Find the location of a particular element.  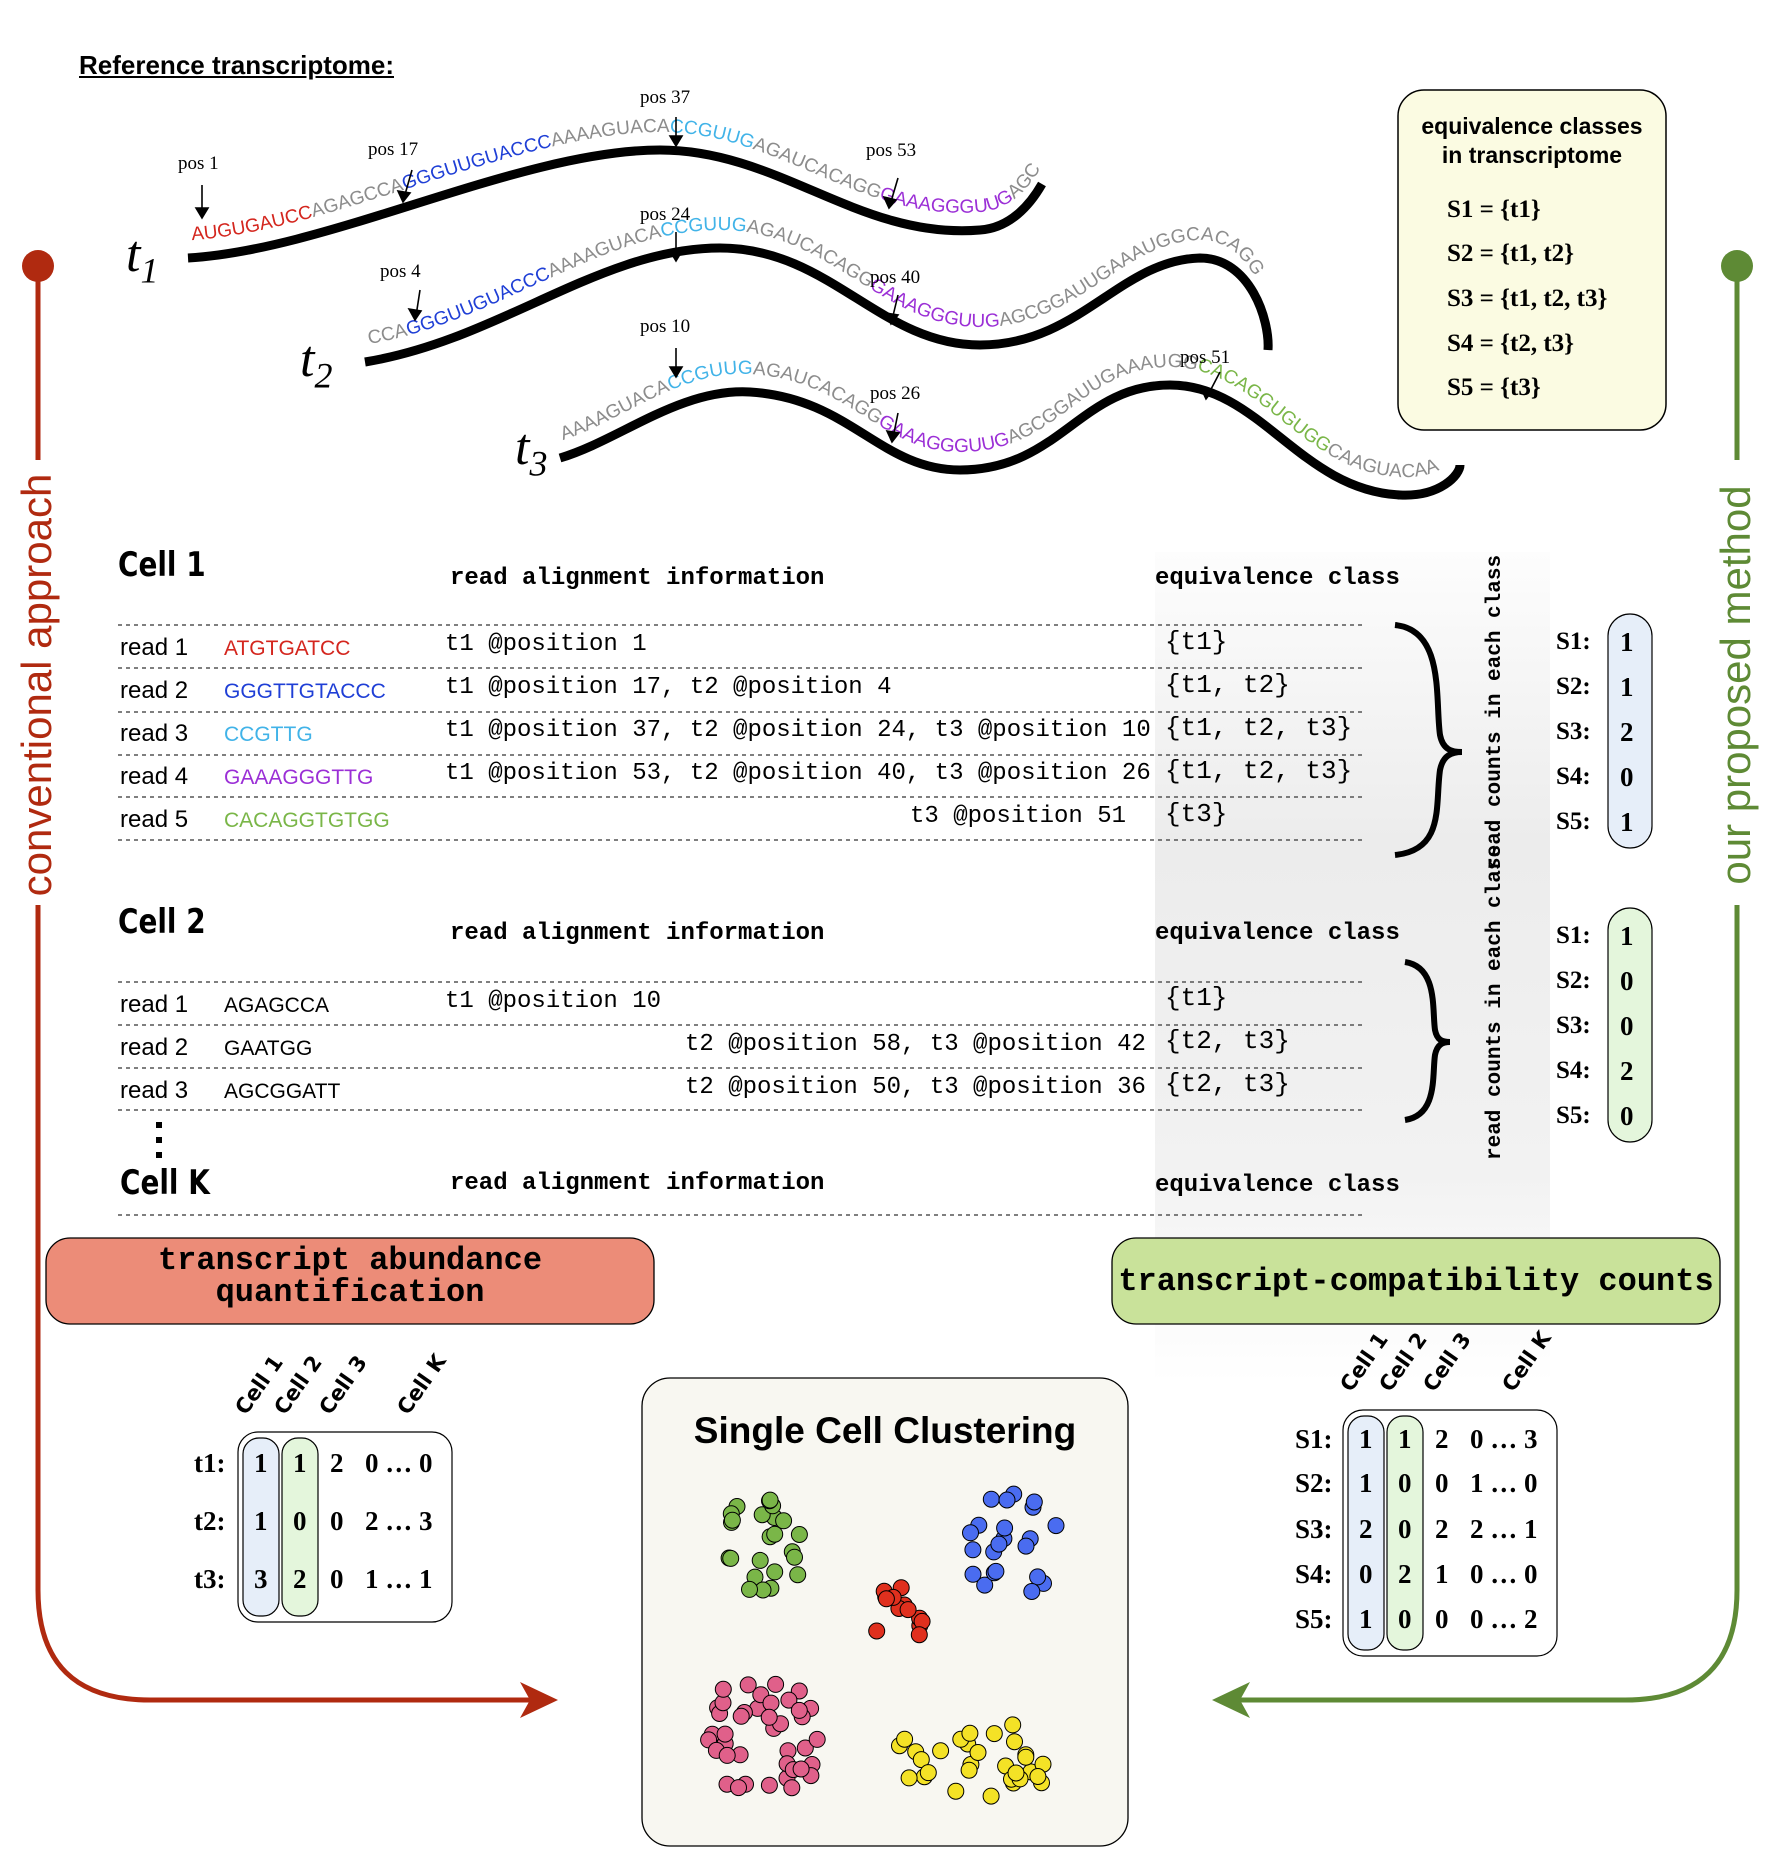

count-label: S2: is located at coordinates (1573, 686).